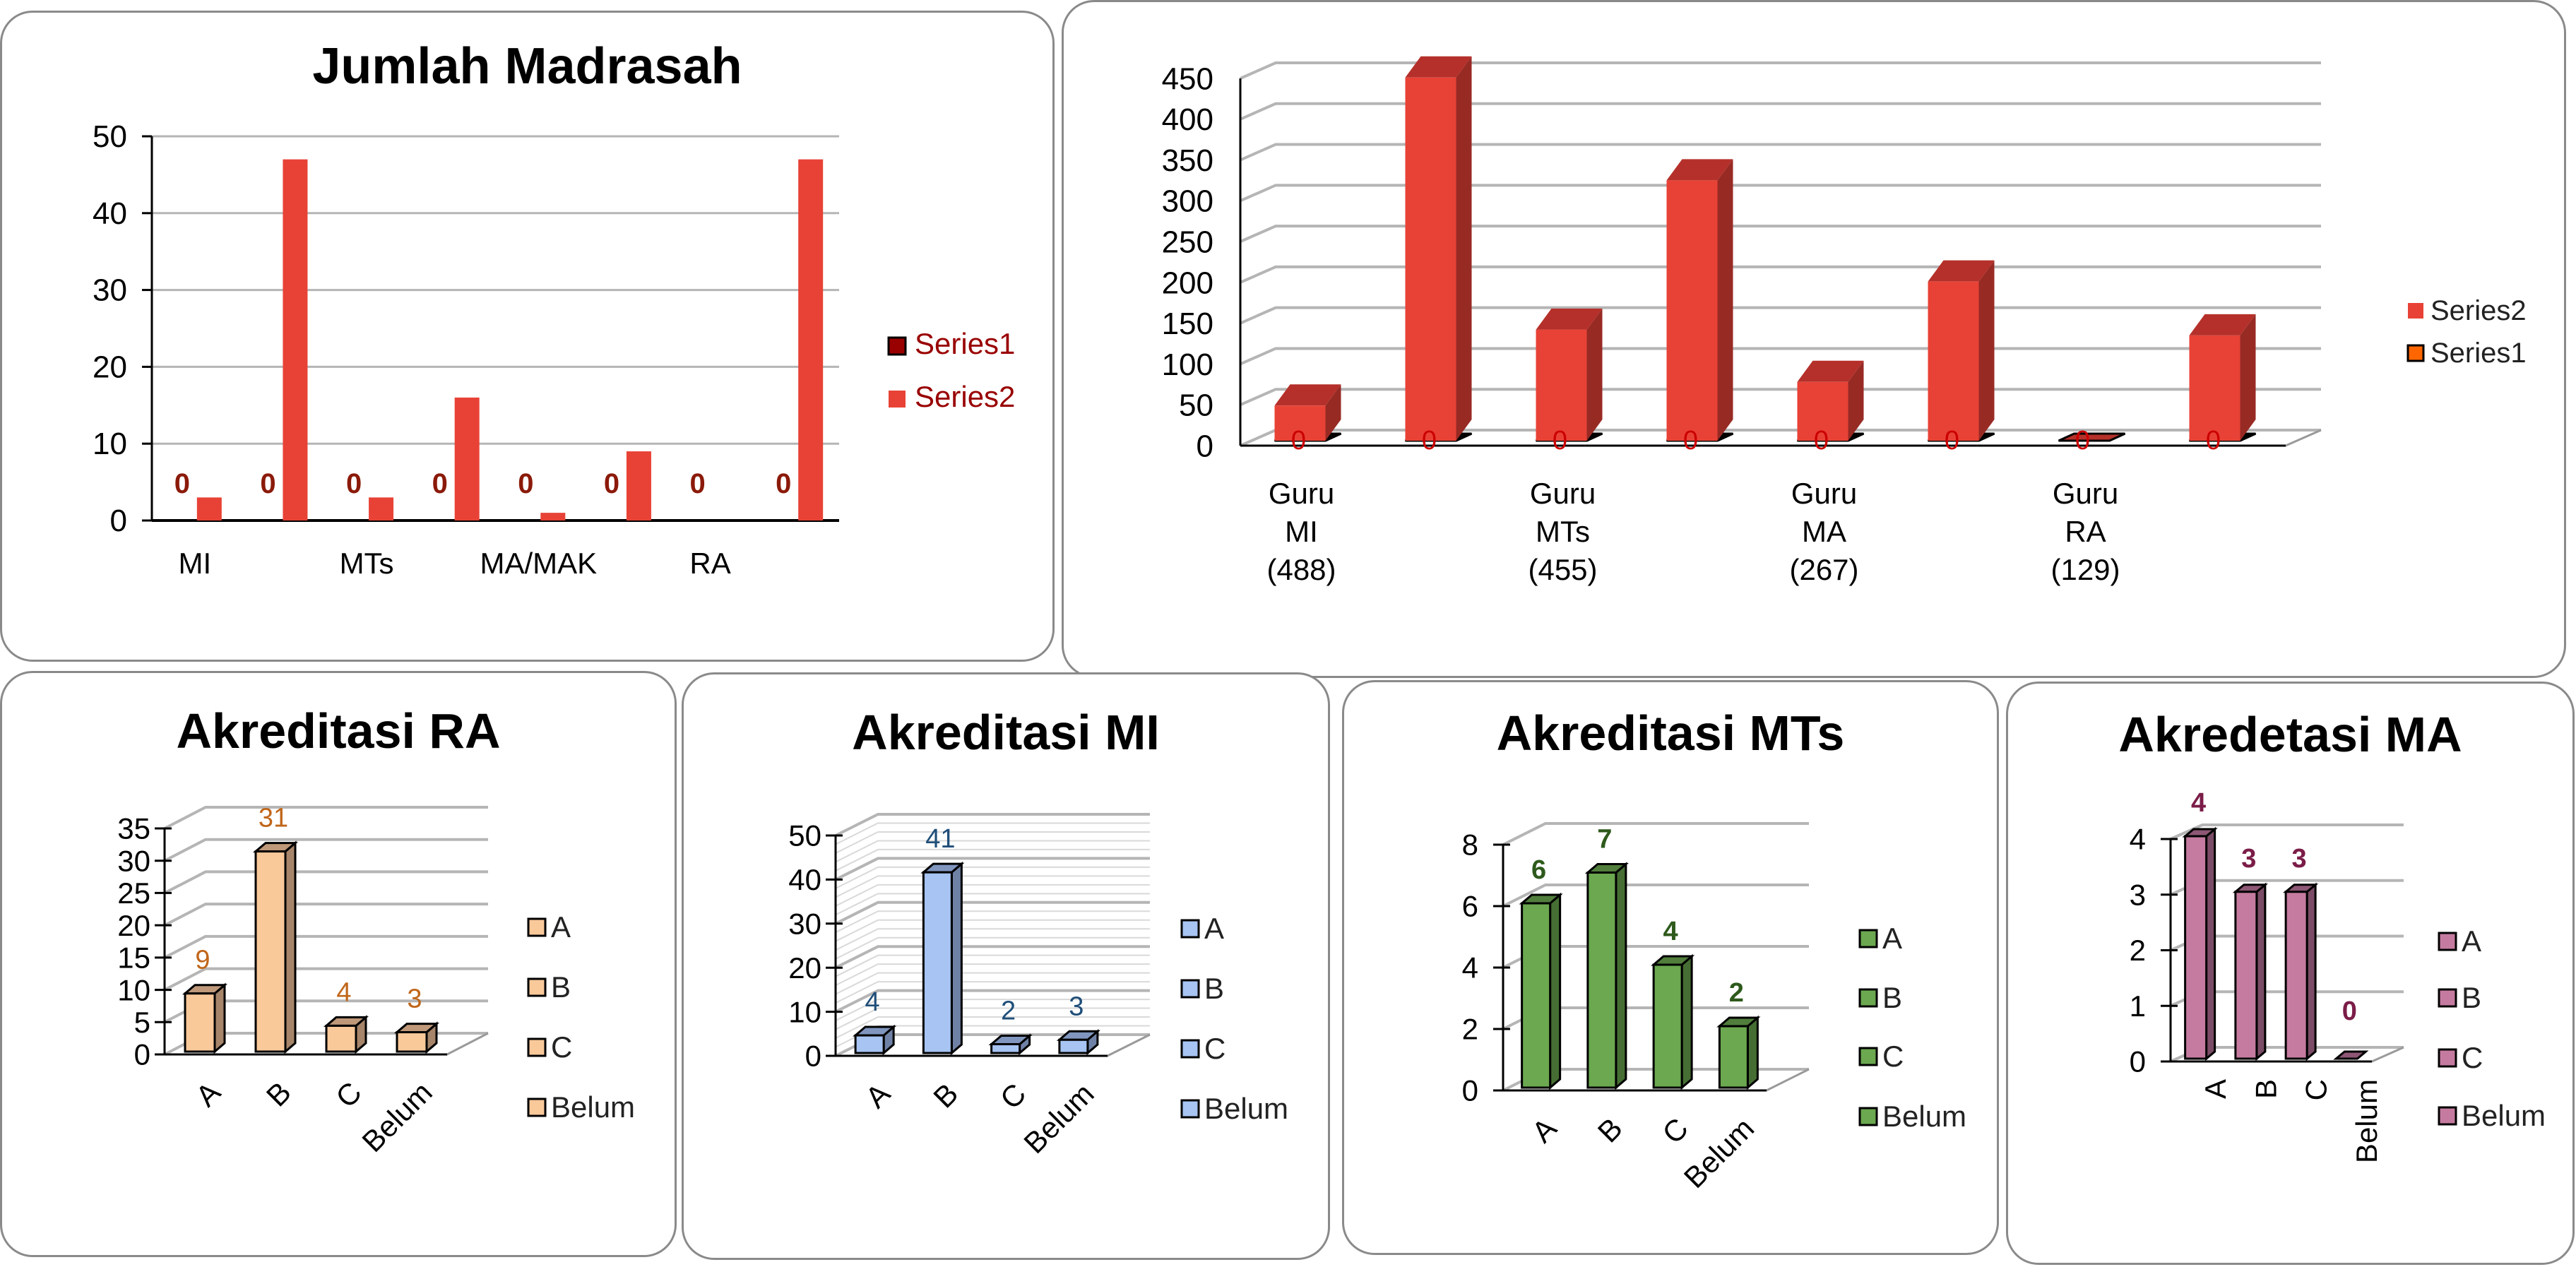 This screenshot has width=2576, height=1267. Describe the element at coordinates (1856, 400) in the screenshot. I see `bar-series2-side` at that location.